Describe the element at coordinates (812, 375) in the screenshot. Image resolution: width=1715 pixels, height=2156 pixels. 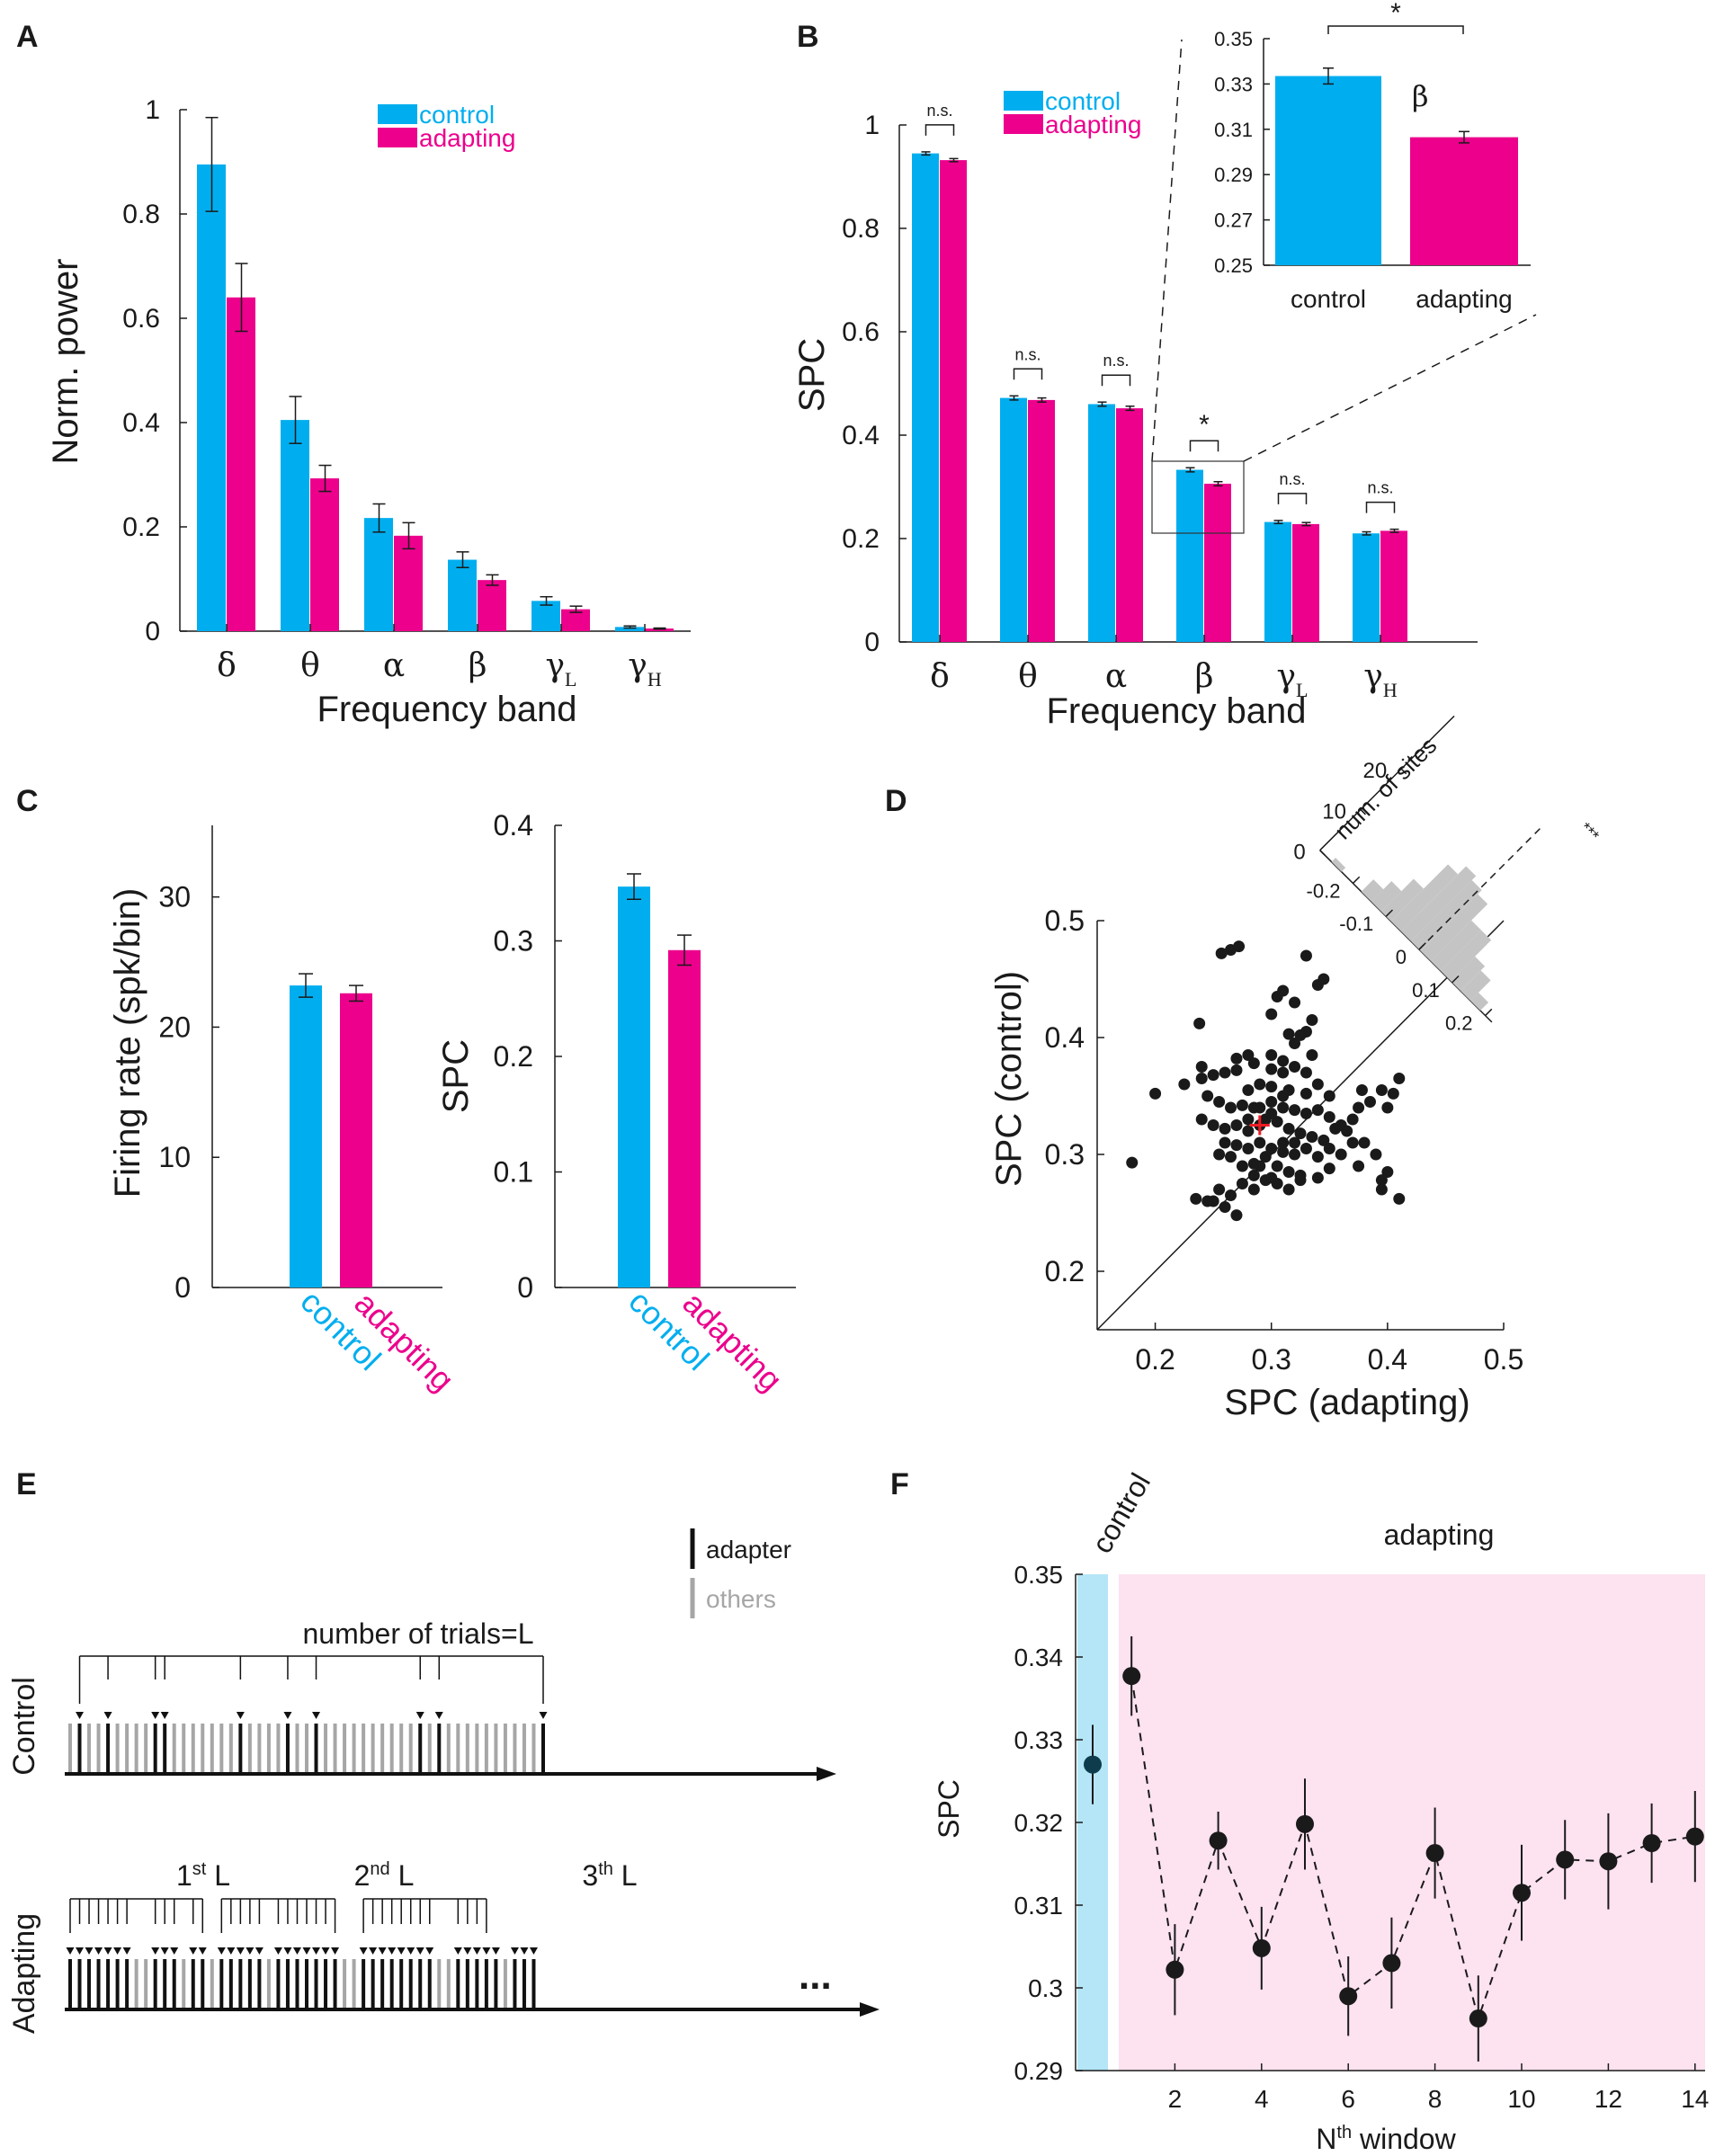
I see `panel-b-ylabel: SPC` at that location.